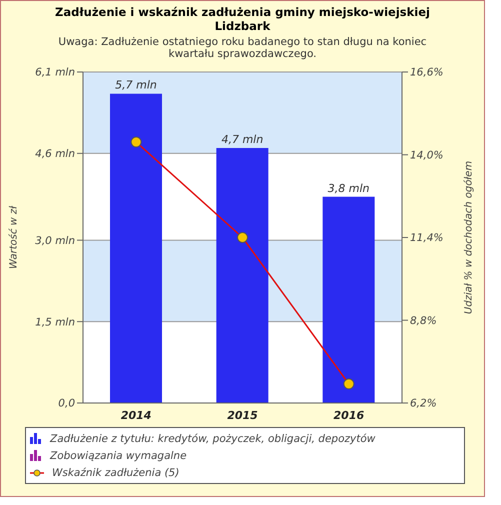 This screenshot has height=505, width=501. What do you see at coordinates (469, 237) in the screenshot?
I see `y2-axis-title: Udział % w dochodach ogółem` at bounding box center [469, 237].